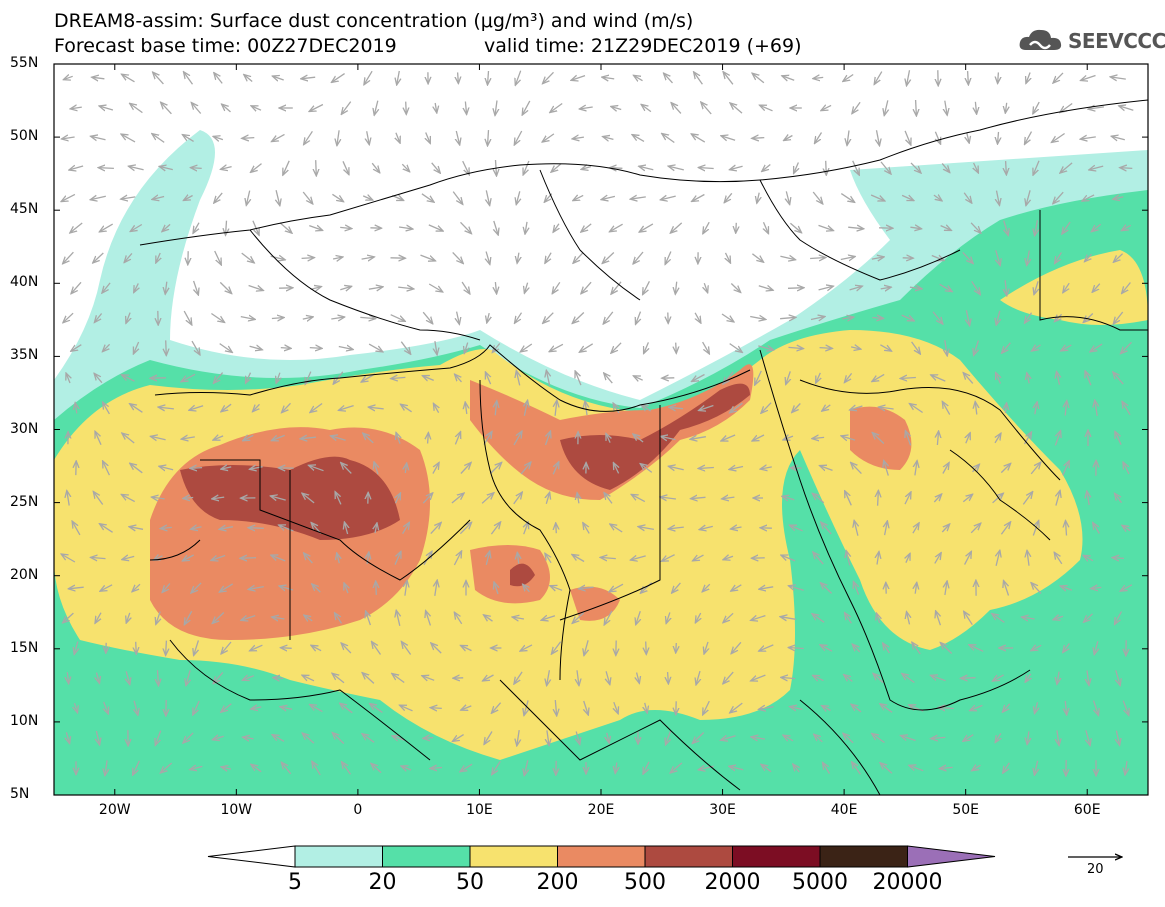 The width and height of the screenshot is (1165, 907). Describe the element at coordinates (907, 882) in the screenshot. I see `colorbar-label: 20000` at that location.